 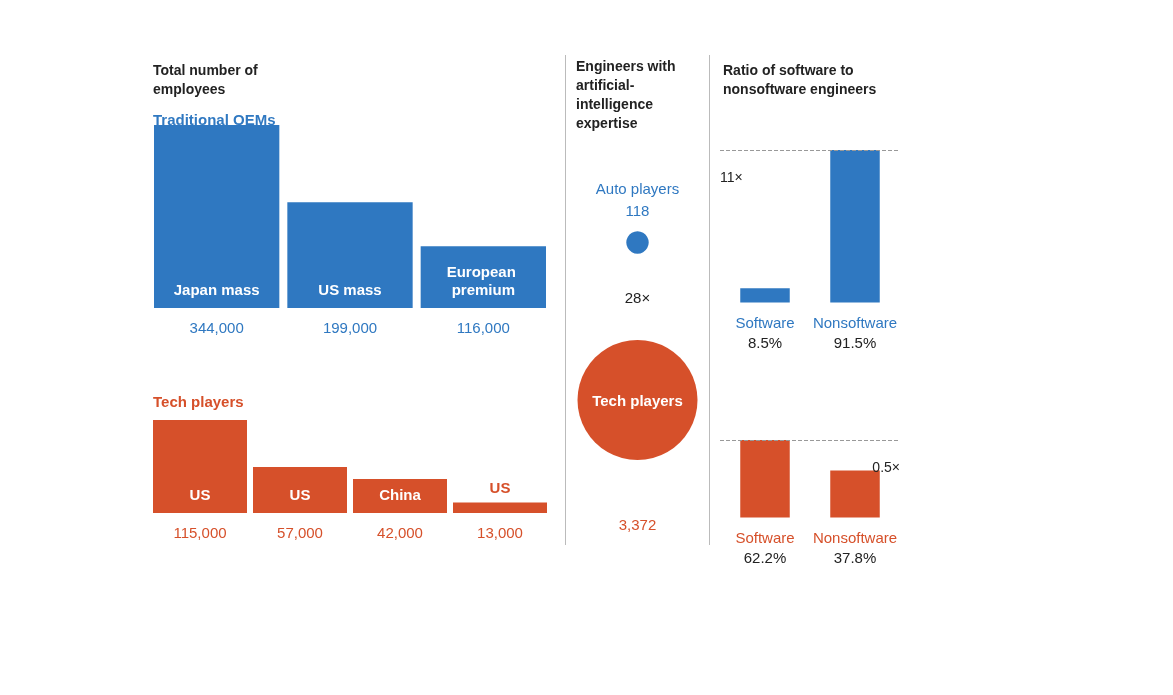 What do you see at coordinates (886, 467) in the screenshot?
I see `ref-line-label: 0.5×` at bounding box center [886, 467].